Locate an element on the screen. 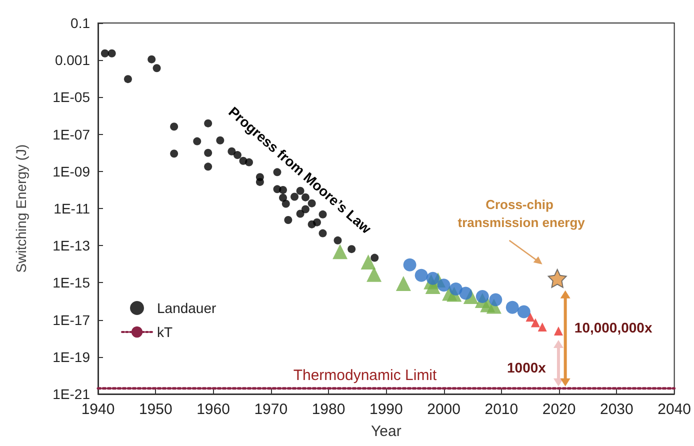  y-tick-label: 1E-07 is located at coordinates (71, 134).